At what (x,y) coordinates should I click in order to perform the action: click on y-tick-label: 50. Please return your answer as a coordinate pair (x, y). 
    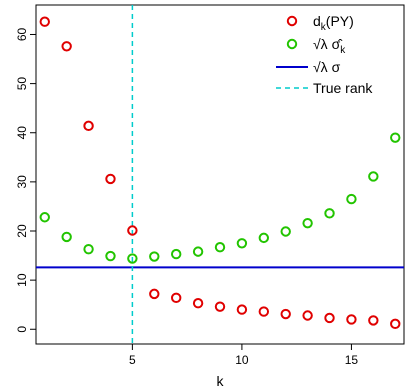
    Looking at the image, I should click on (22, 84).